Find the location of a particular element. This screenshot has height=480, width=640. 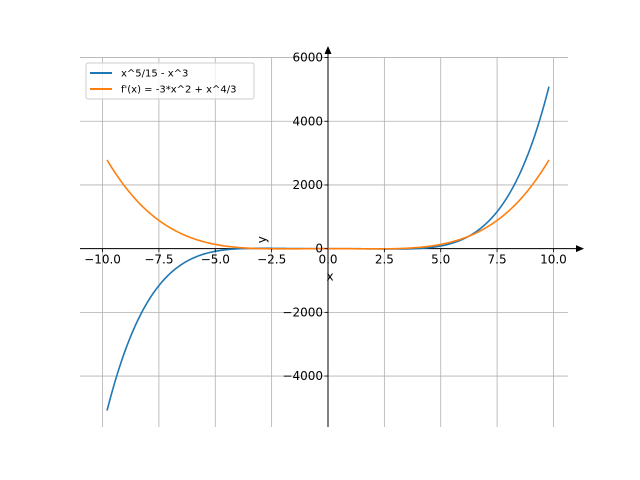

x-axis-arrow is located at coordinates (580, 249).